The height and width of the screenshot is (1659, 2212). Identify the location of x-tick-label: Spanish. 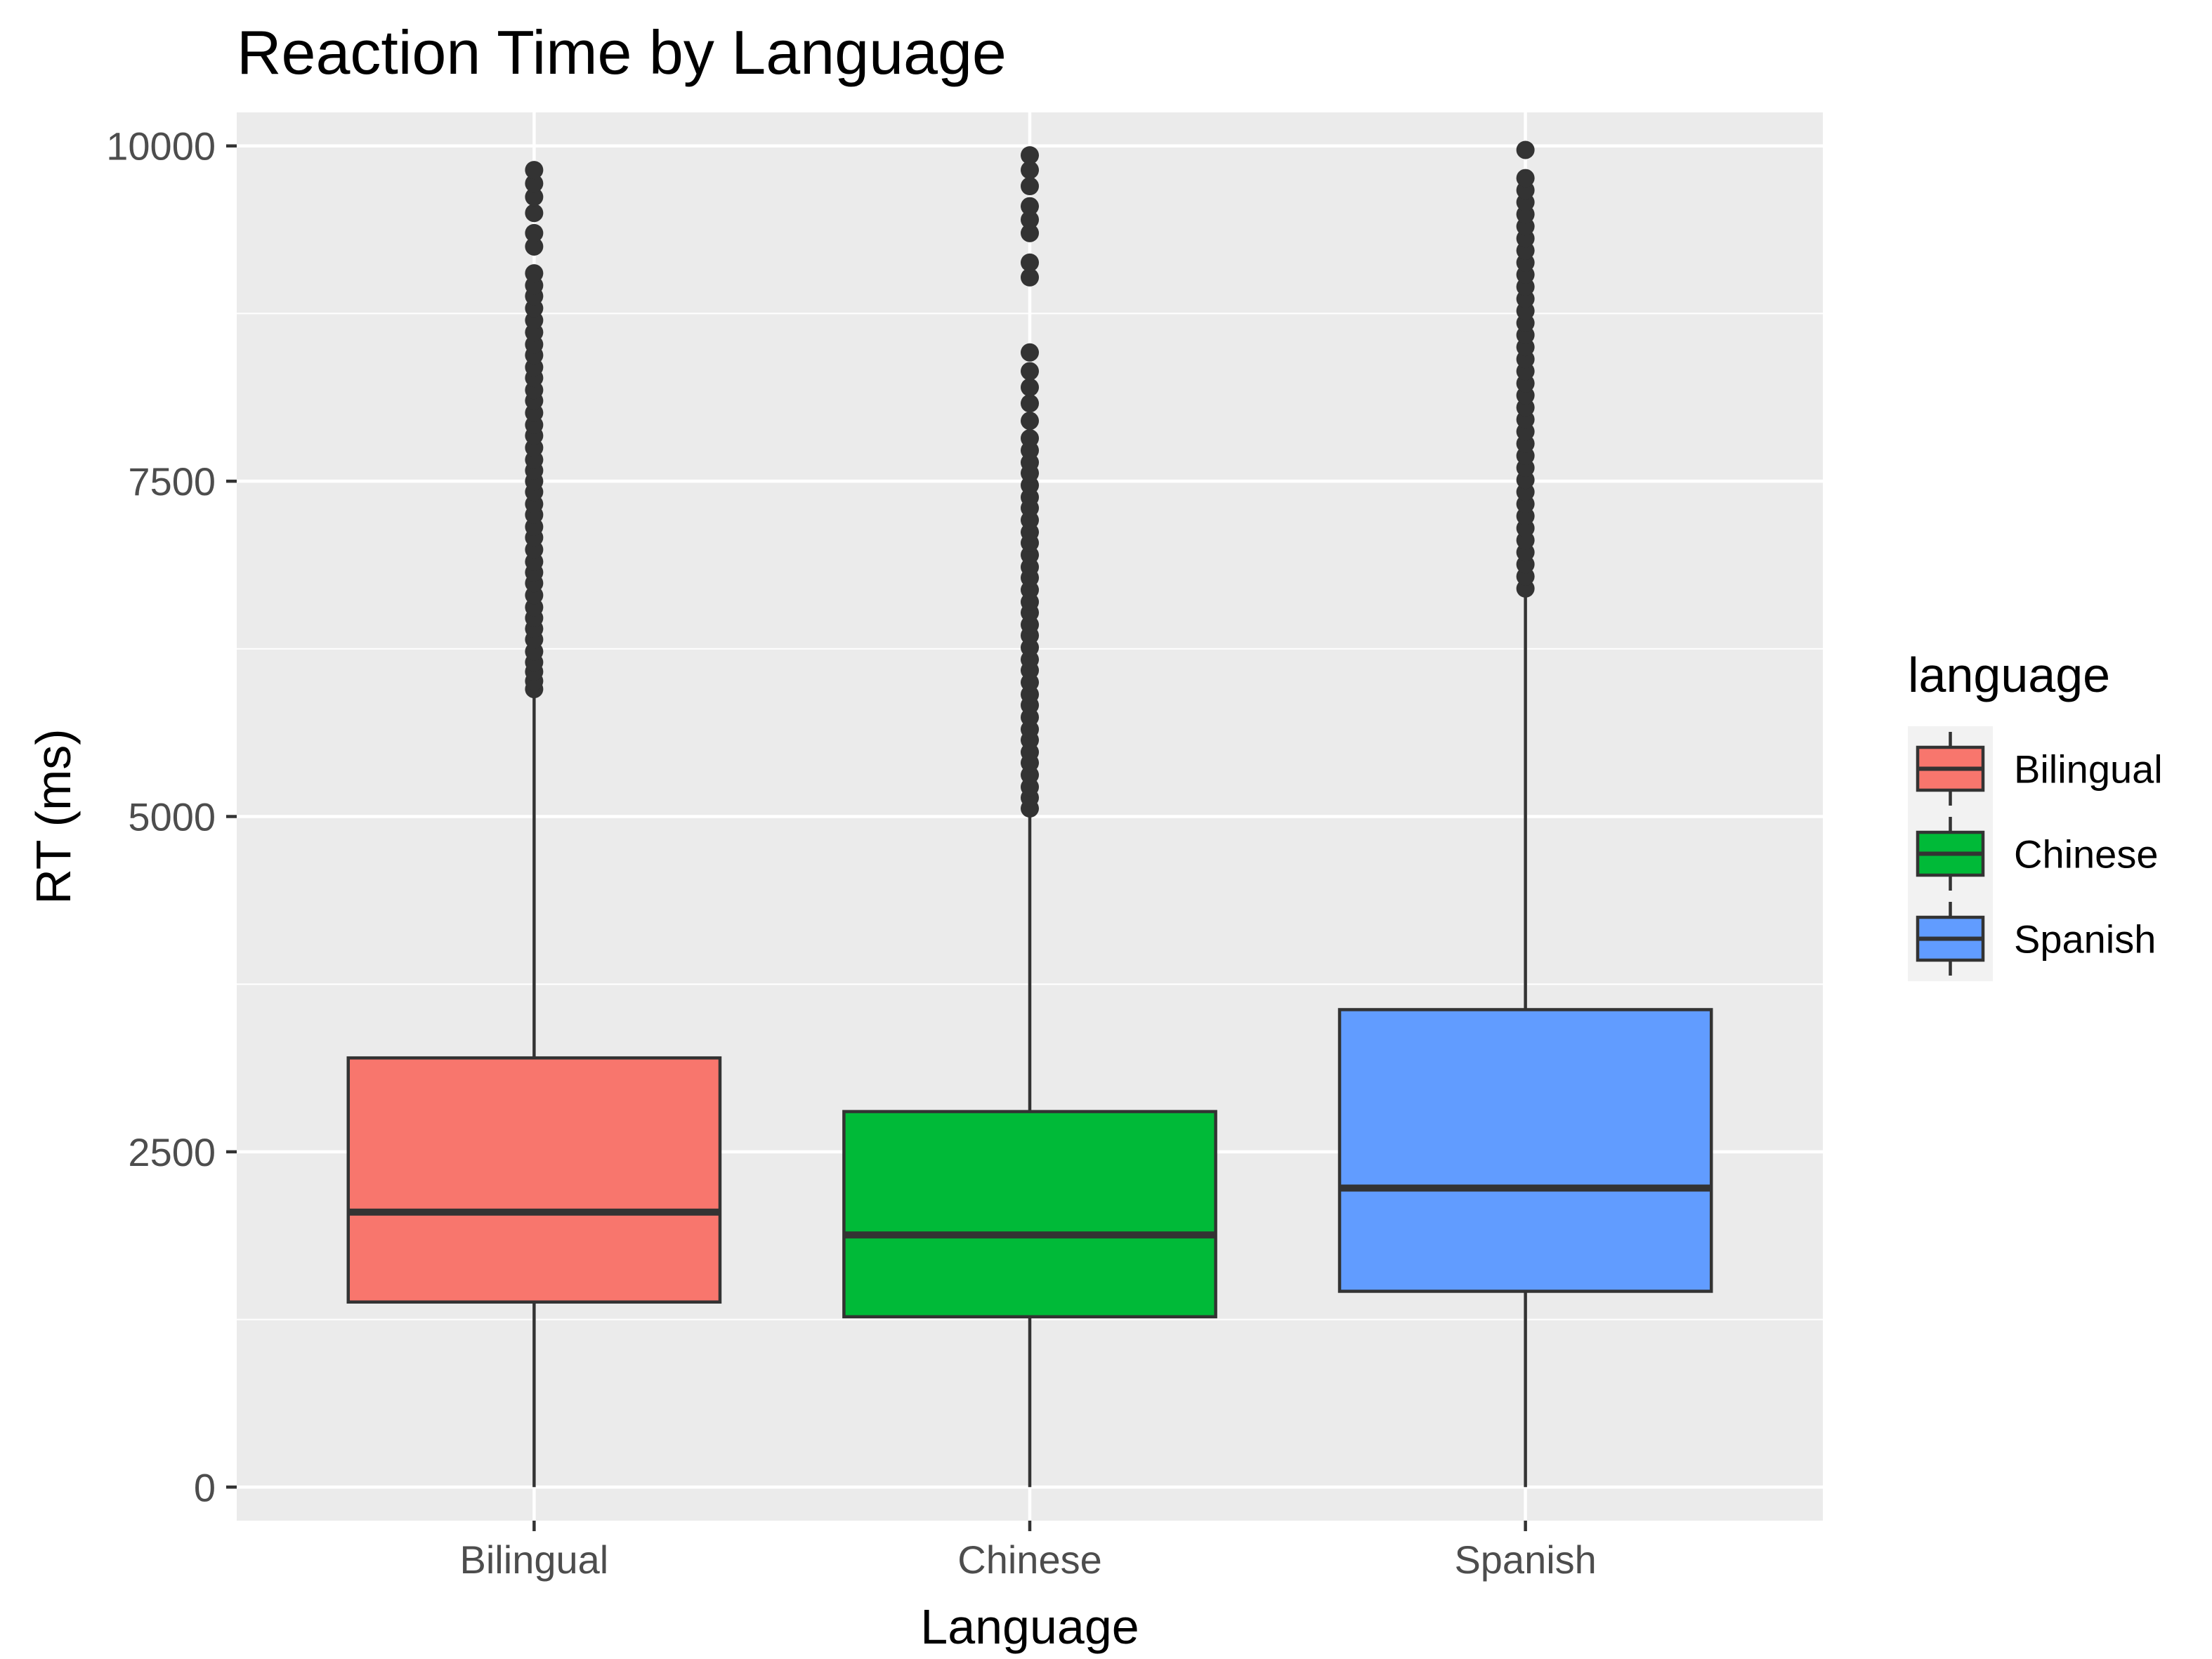
(1525, 1560).